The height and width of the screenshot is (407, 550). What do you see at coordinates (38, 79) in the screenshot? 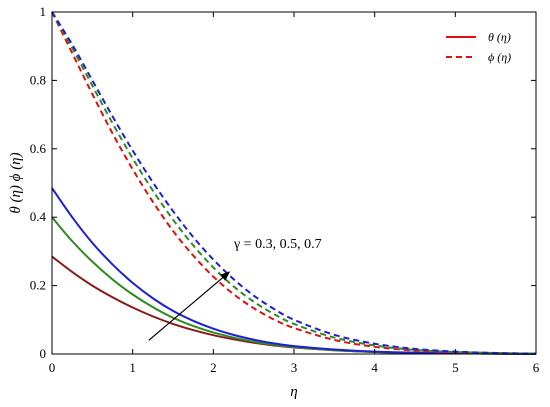
I see `y-tick-label-4: 0.8` at bounding box center [38, 79].